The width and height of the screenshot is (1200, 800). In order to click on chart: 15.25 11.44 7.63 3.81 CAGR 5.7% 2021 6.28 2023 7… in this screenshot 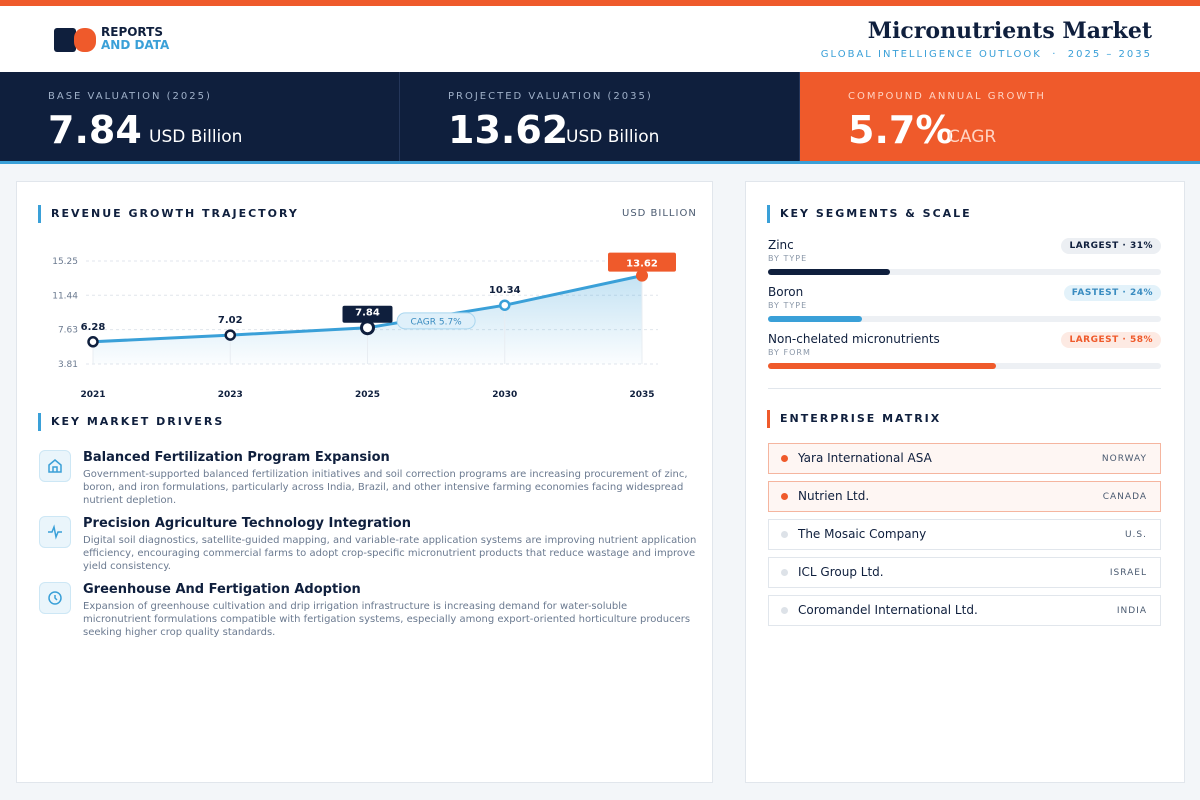, I will do `click(364, 326)`.